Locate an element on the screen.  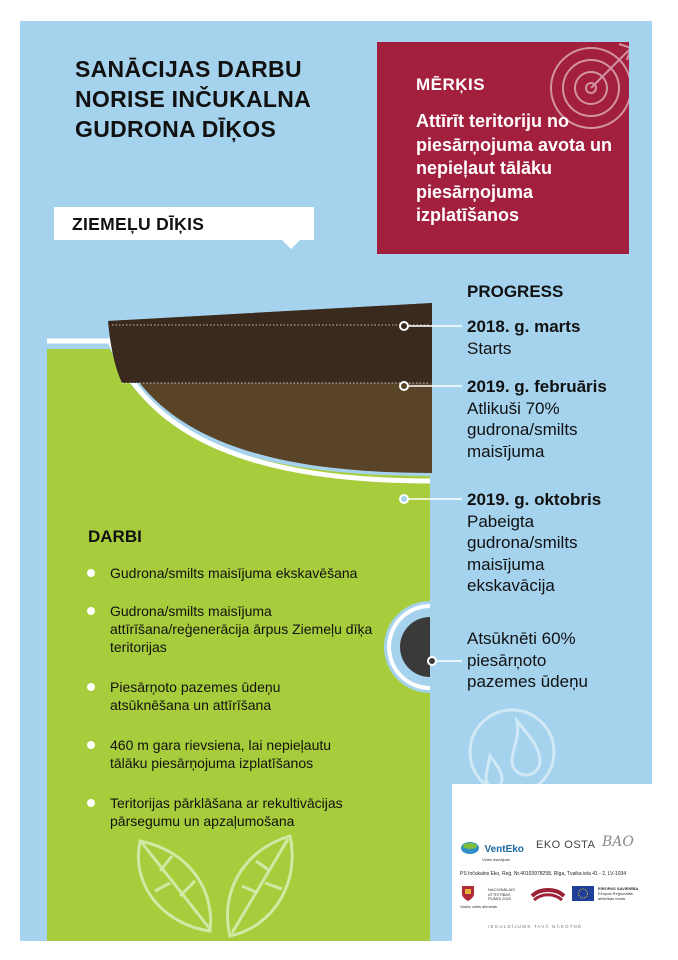
progress-heading: PROGRESS is located at coordinates (515, 291).